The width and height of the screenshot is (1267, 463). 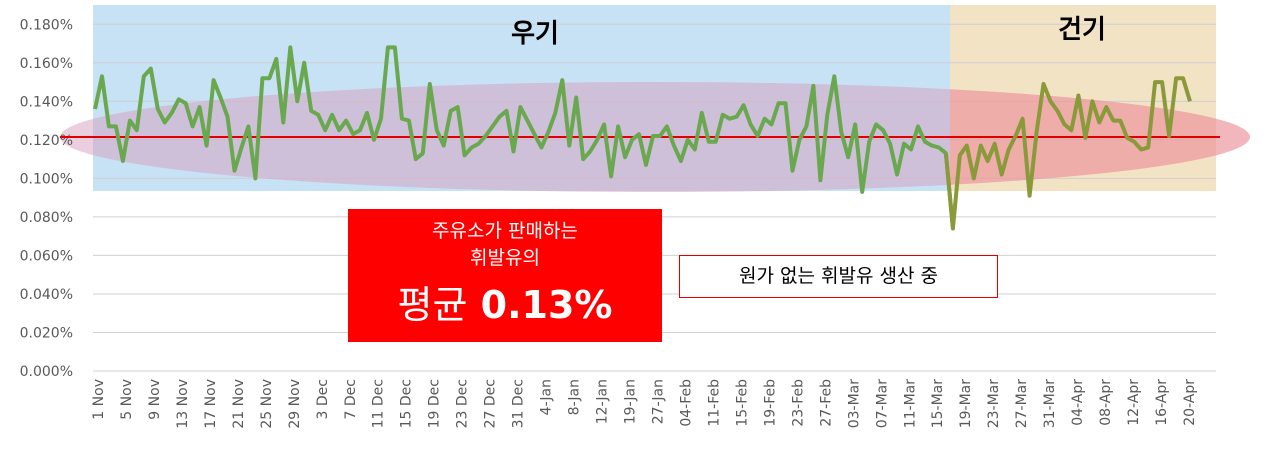 What do you see at coordinates (547, 397) in the screenshot?
I see `x-tick-label: 4-Jan` at bounding box center [547, 397].